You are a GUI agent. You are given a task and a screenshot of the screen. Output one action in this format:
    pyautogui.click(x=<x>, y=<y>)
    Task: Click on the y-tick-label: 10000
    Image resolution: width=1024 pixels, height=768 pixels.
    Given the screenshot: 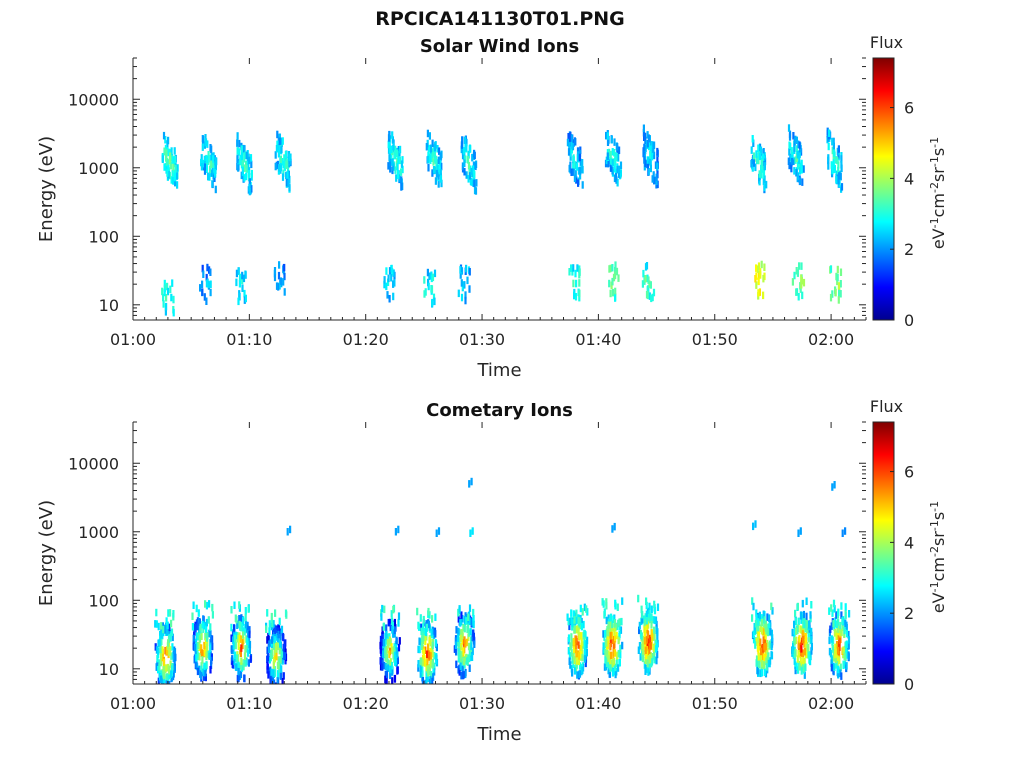 What is the action you would take?
    pyautogui.click(x=93, y=99)
    